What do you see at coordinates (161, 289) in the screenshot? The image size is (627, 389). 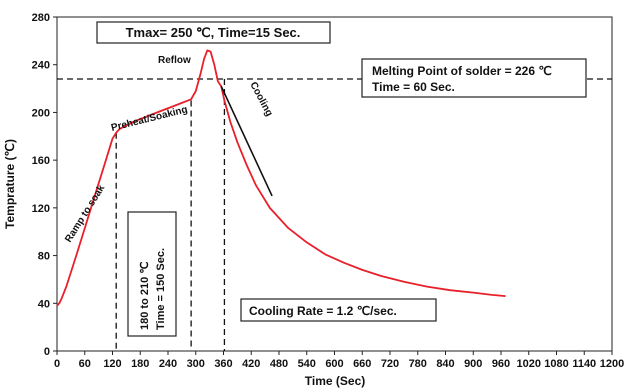 I see `soak-time-text: Time = 150 Sec.` at bounding box center [161, 289].